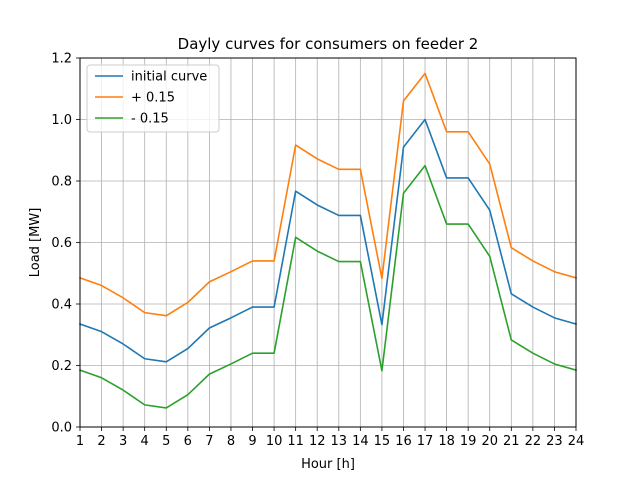  I want to click on x-tick-label: 10, so click(274, 441).